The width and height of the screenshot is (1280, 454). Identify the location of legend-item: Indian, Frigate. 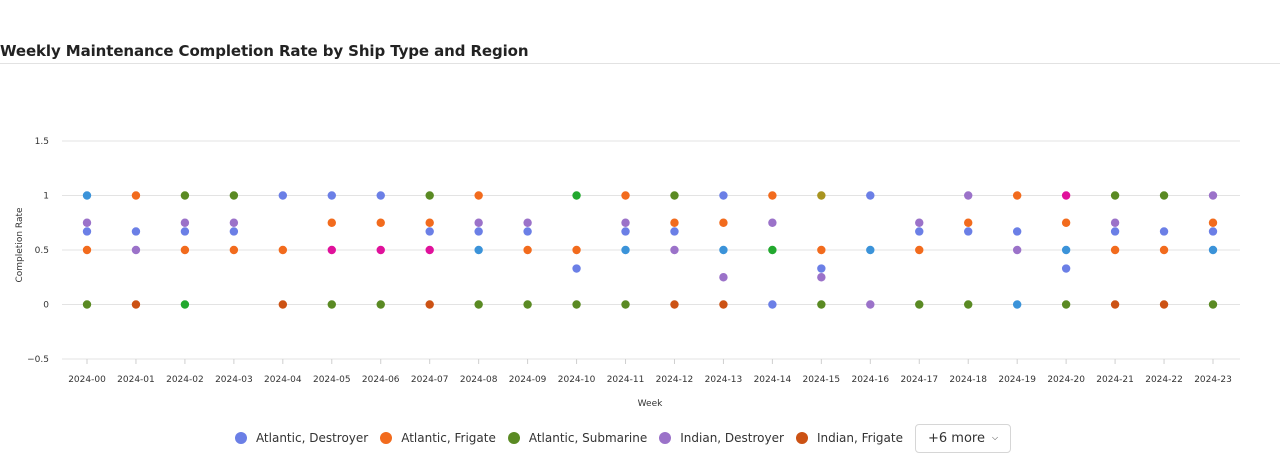
(849, 438).